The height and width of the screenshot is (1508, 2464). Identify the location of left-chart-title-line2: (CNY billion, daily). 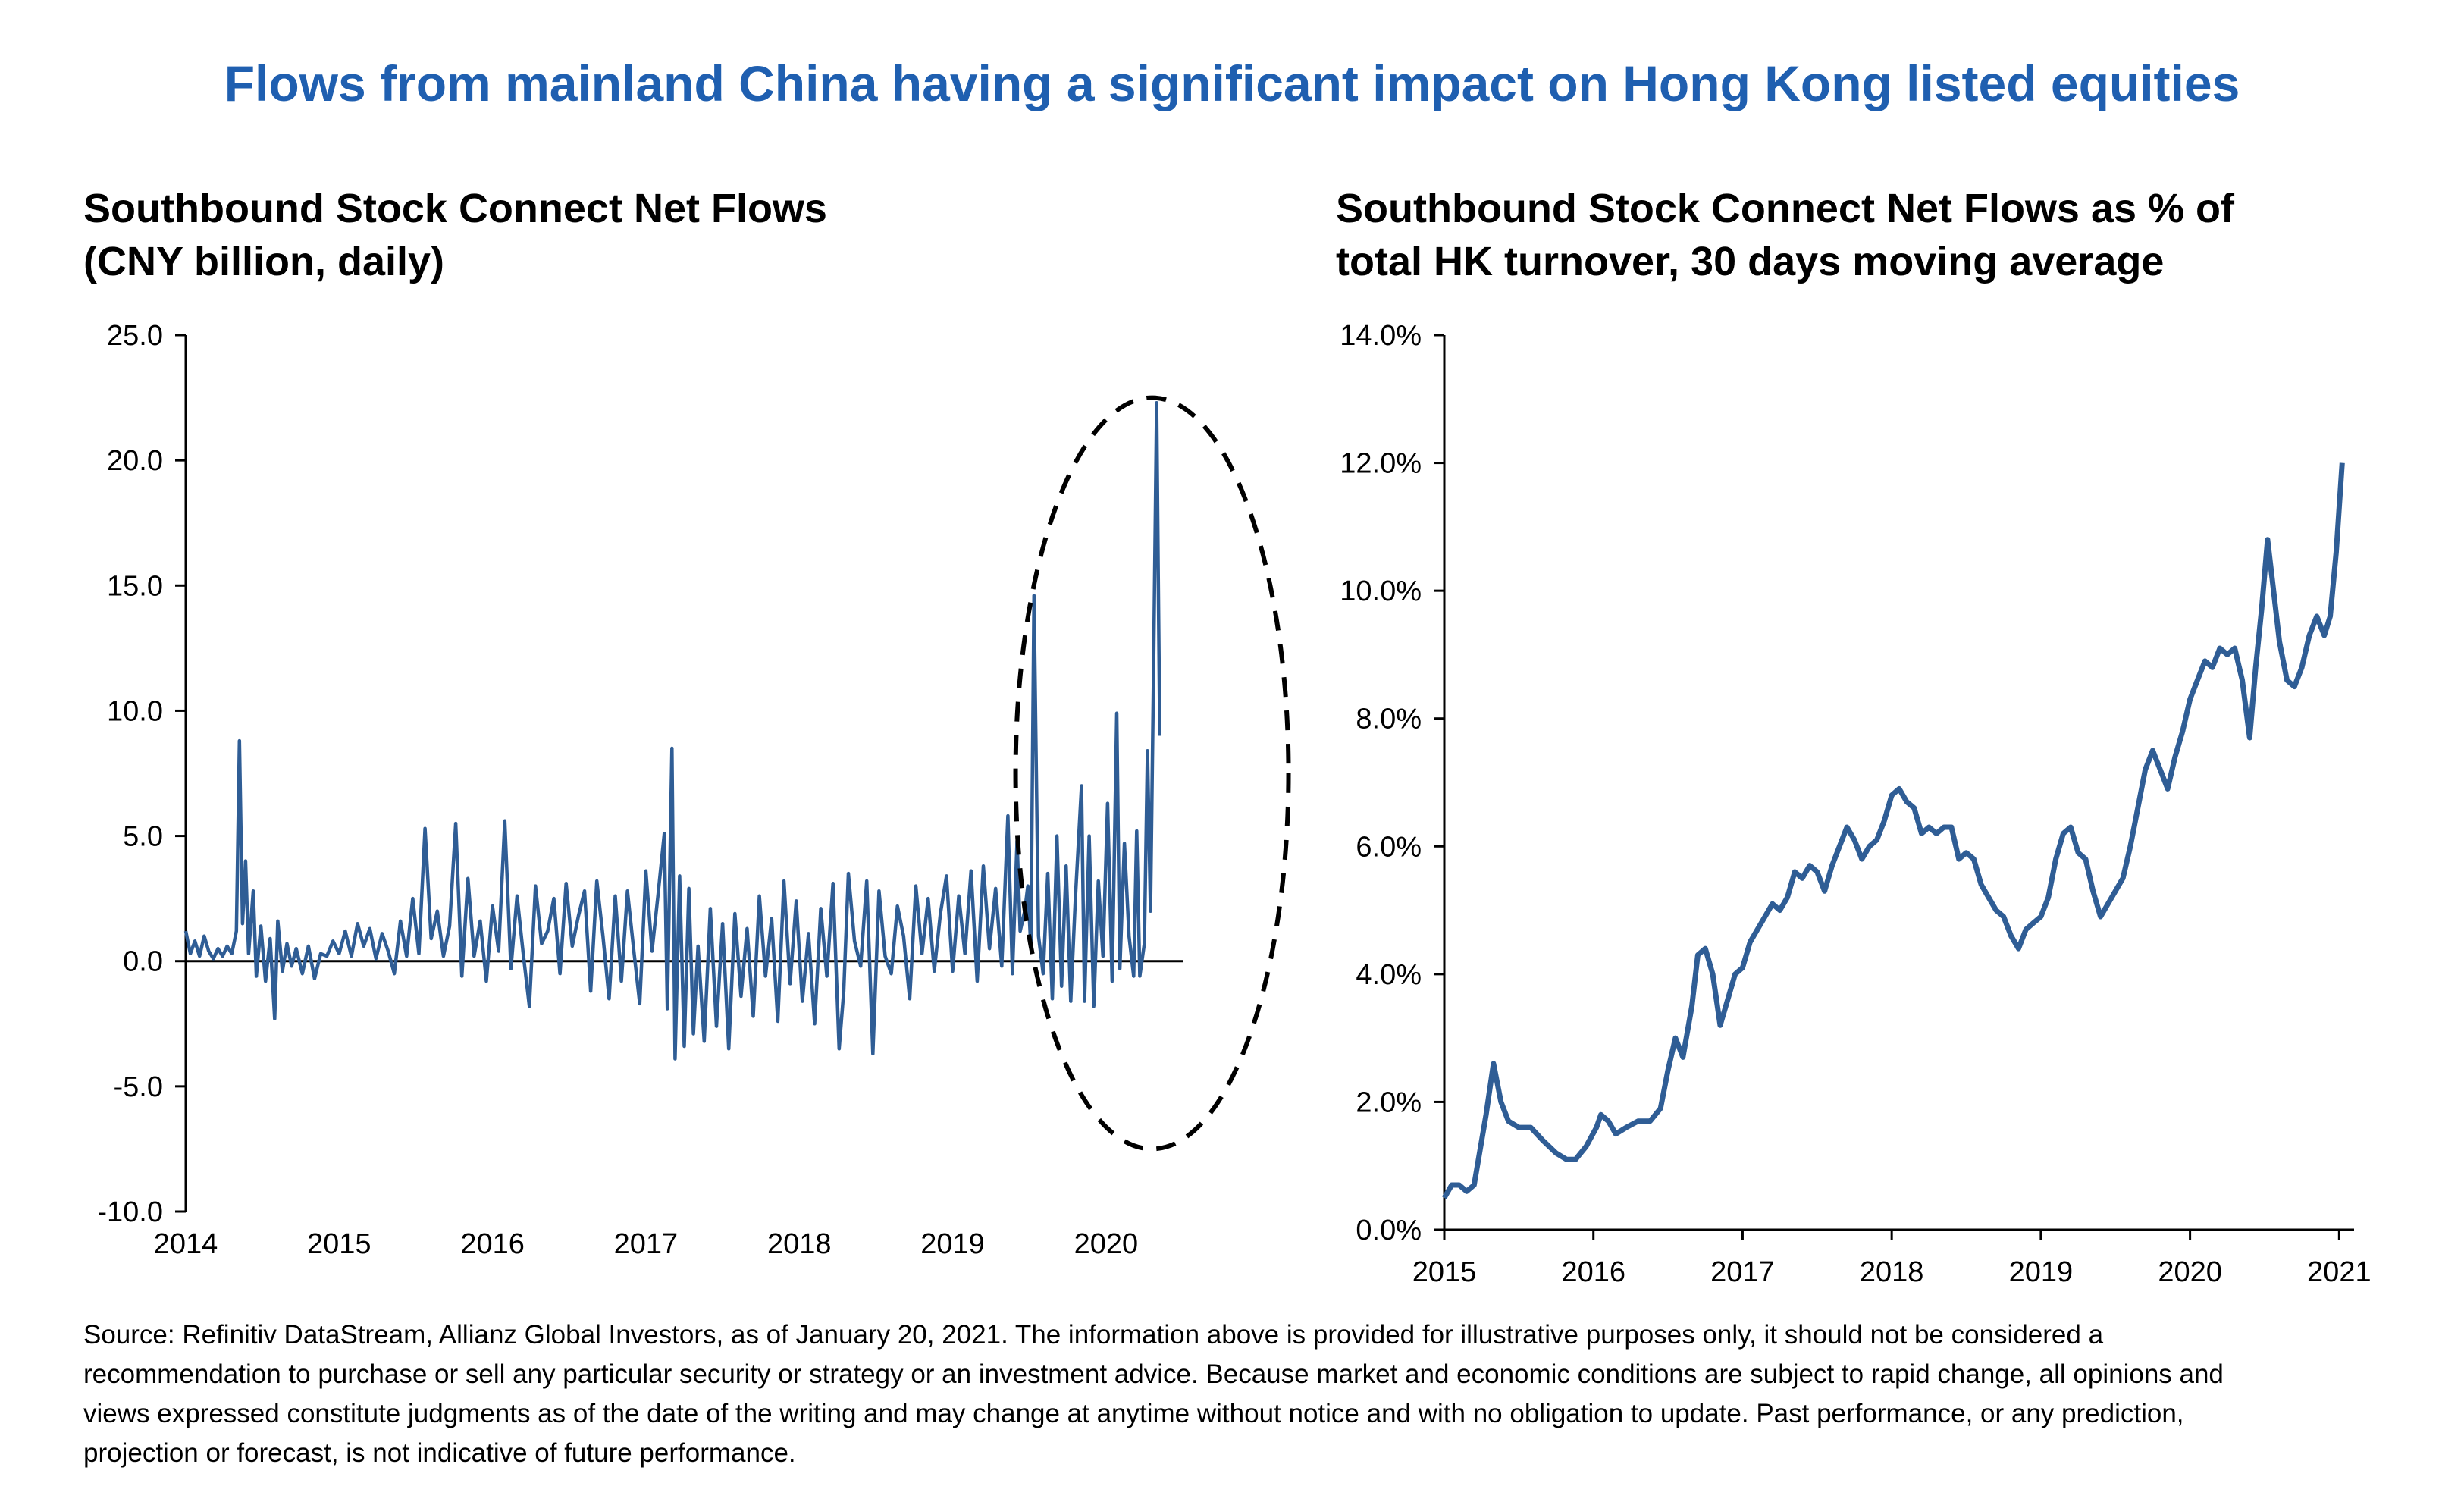
(264, 261).